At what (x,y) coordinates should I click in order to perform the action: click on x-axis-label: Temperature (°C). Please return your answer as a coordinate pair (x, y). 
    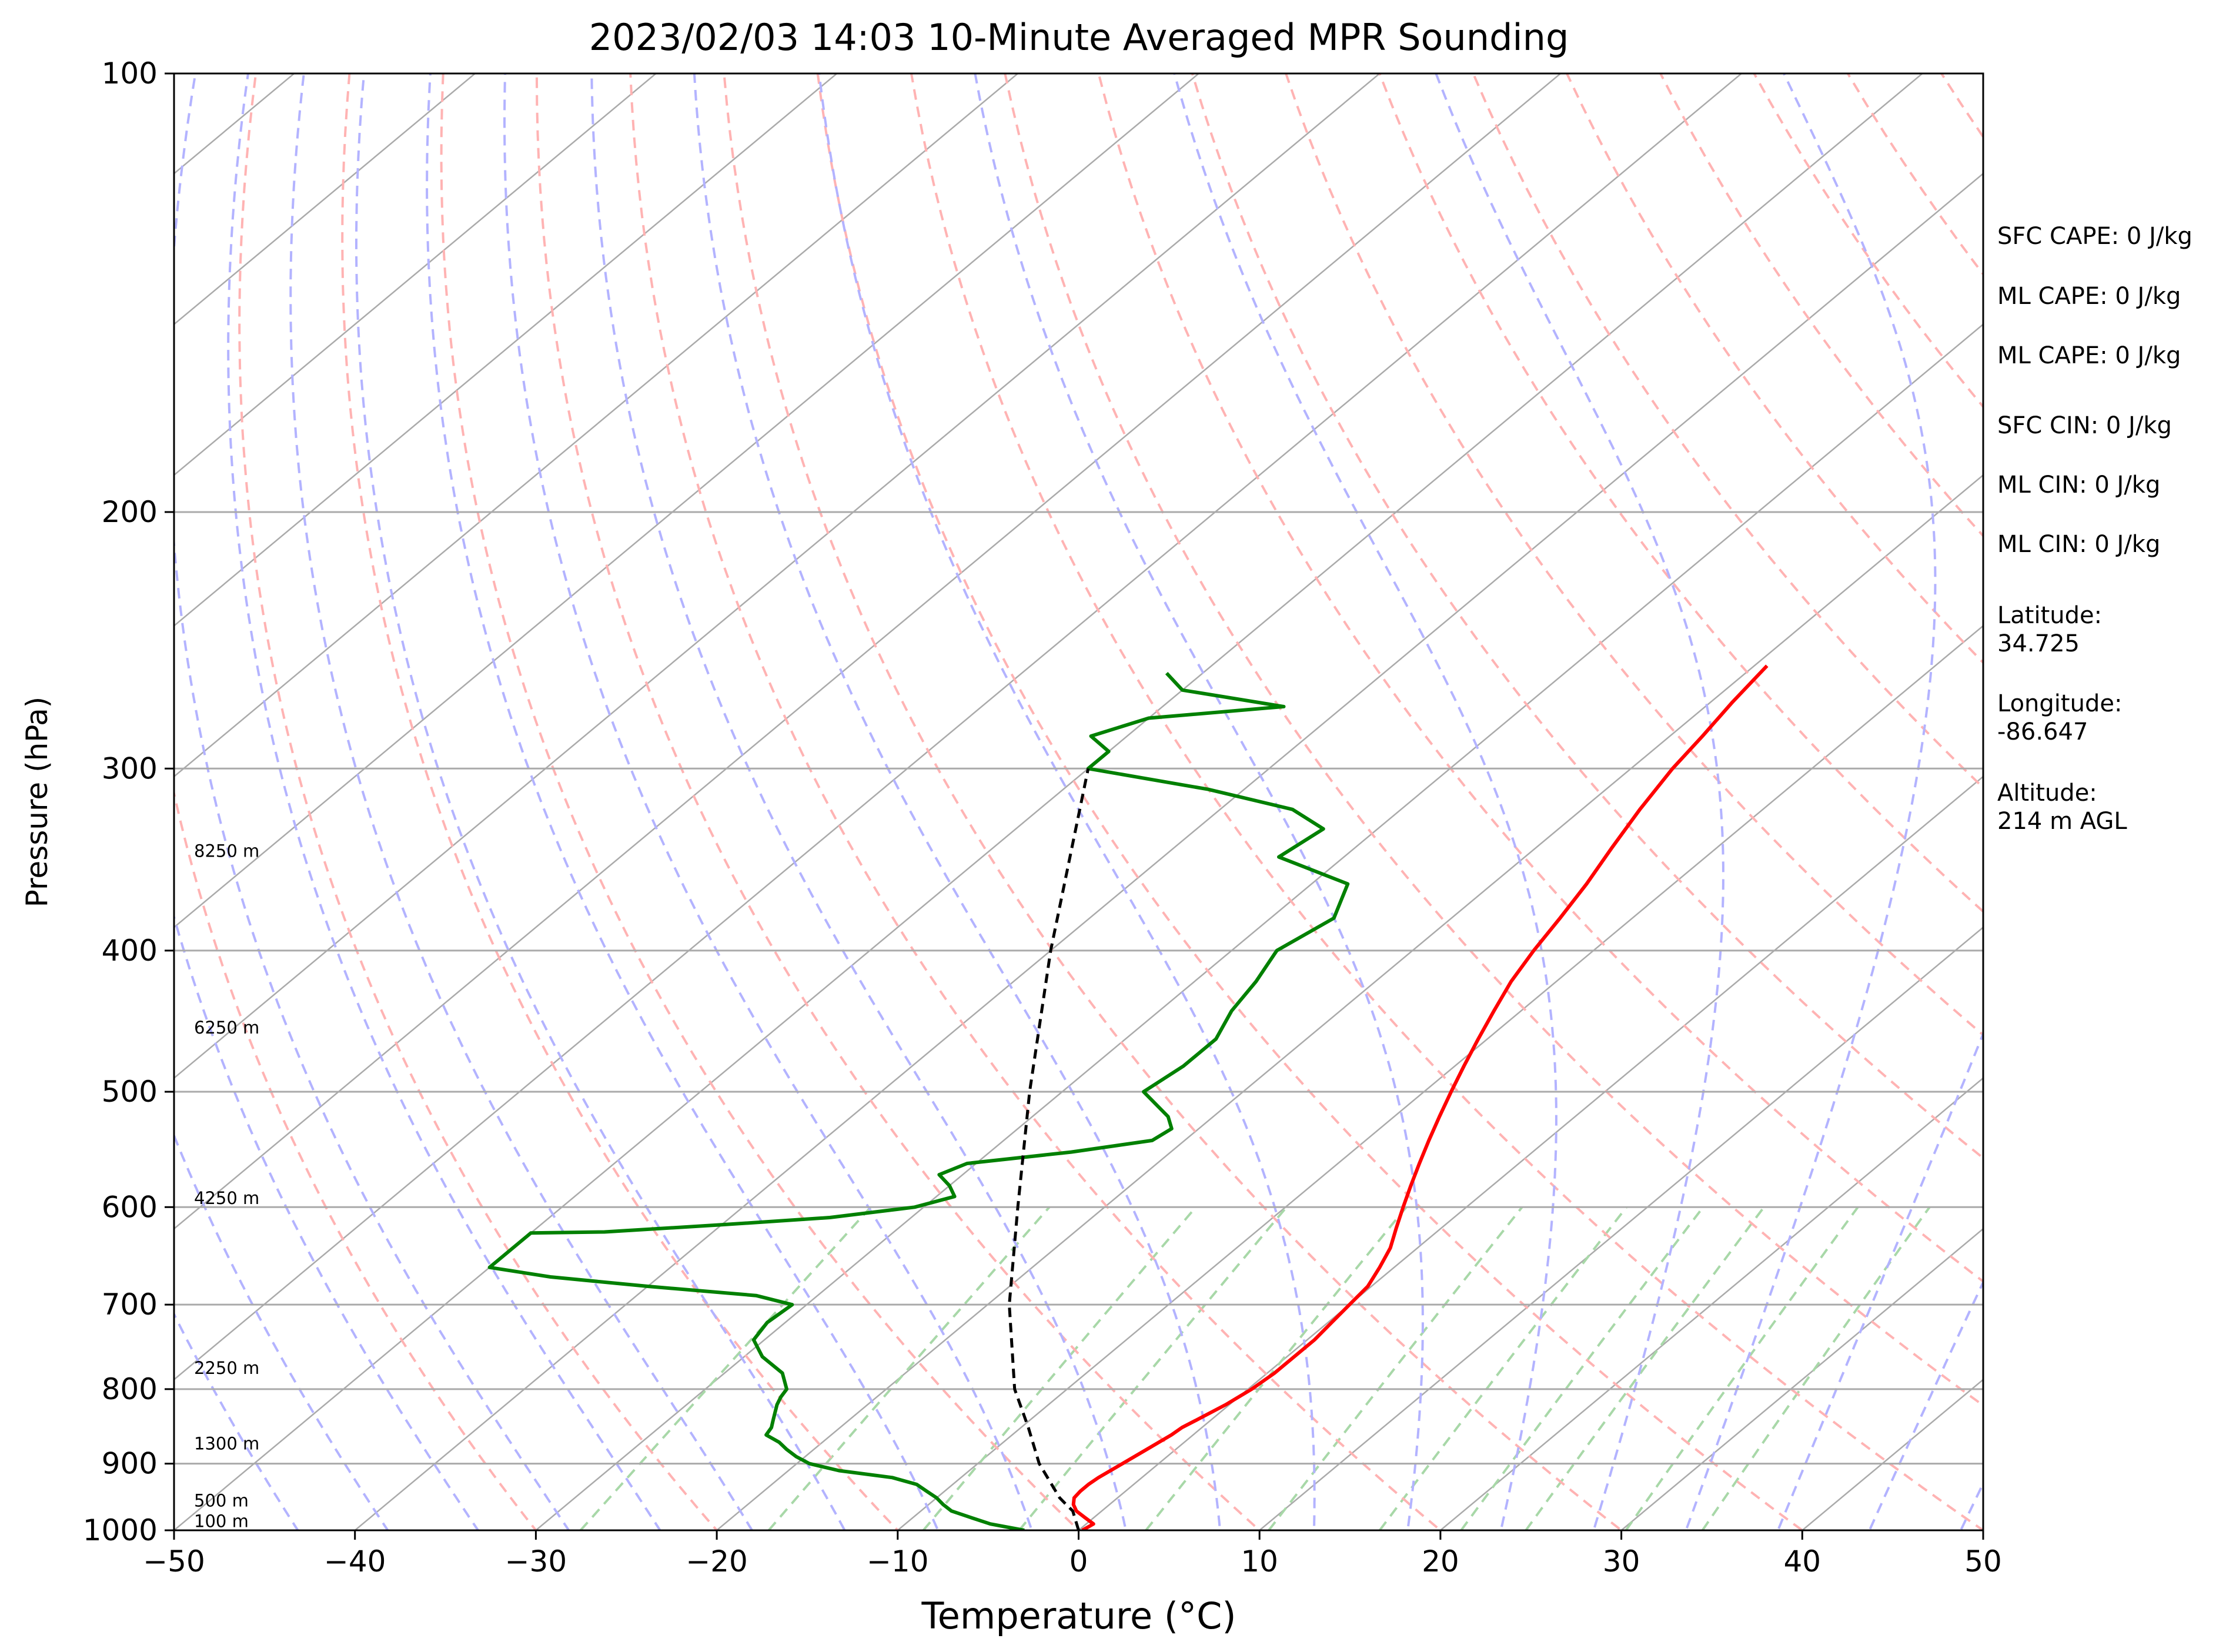
    Looking at the image, I should click on (1078, 1616).